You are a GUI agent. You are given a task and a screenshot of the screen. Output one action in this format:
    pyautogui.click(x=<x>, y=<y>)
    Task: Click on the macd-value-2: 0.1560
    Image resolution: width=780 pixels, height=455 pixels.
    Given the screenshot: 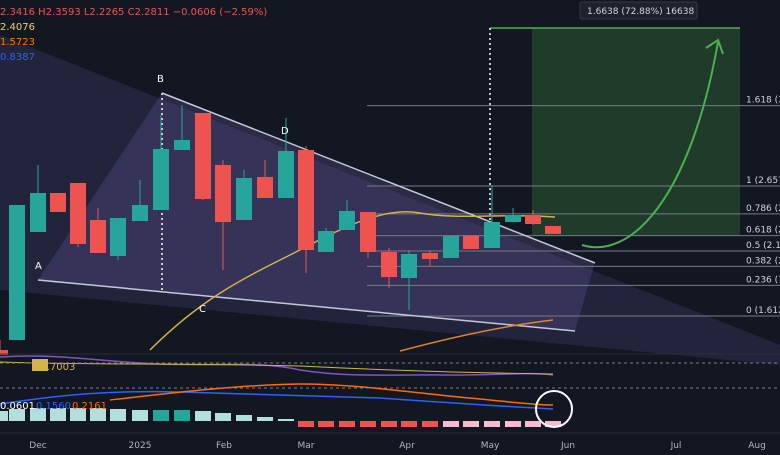 What is the action you would take?
    pyautogui.click(x=53, y=406)
    